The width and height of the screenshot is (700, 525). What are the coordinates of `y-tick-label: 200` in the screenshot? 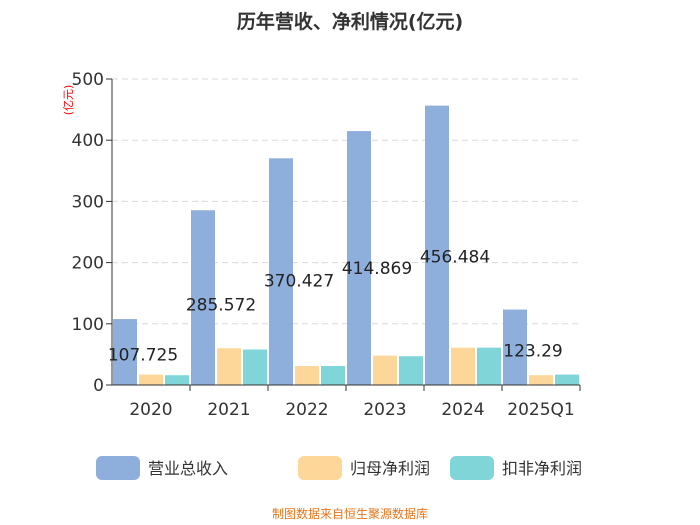 It's located at (88, 264).